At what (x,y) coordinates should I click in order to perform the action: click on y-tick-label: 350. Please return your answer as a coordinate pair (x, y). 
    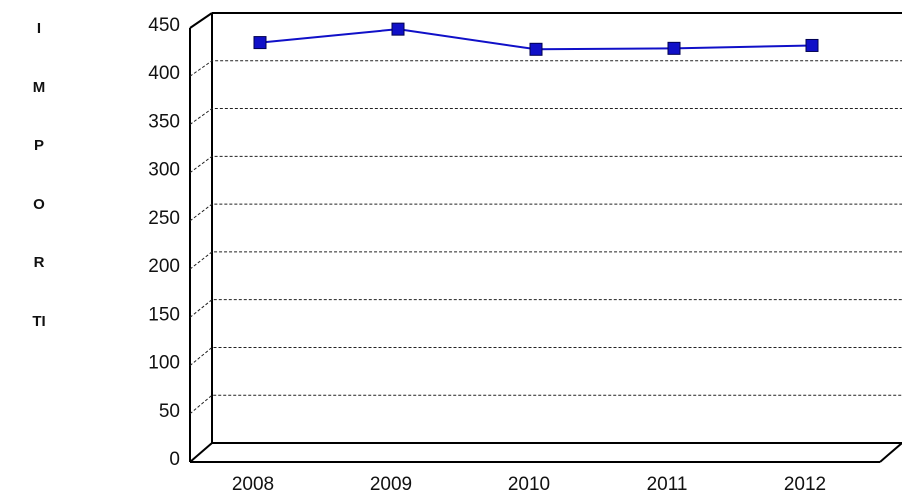
    Looking at the image, I should click on (164, 121).